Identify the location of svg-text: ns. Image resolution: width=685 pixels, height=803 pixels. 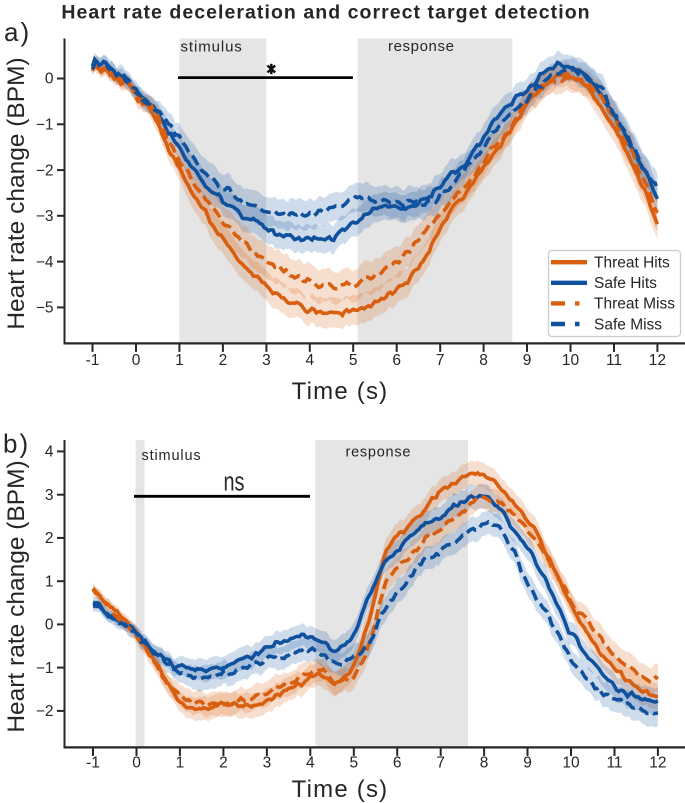
(234, 482).